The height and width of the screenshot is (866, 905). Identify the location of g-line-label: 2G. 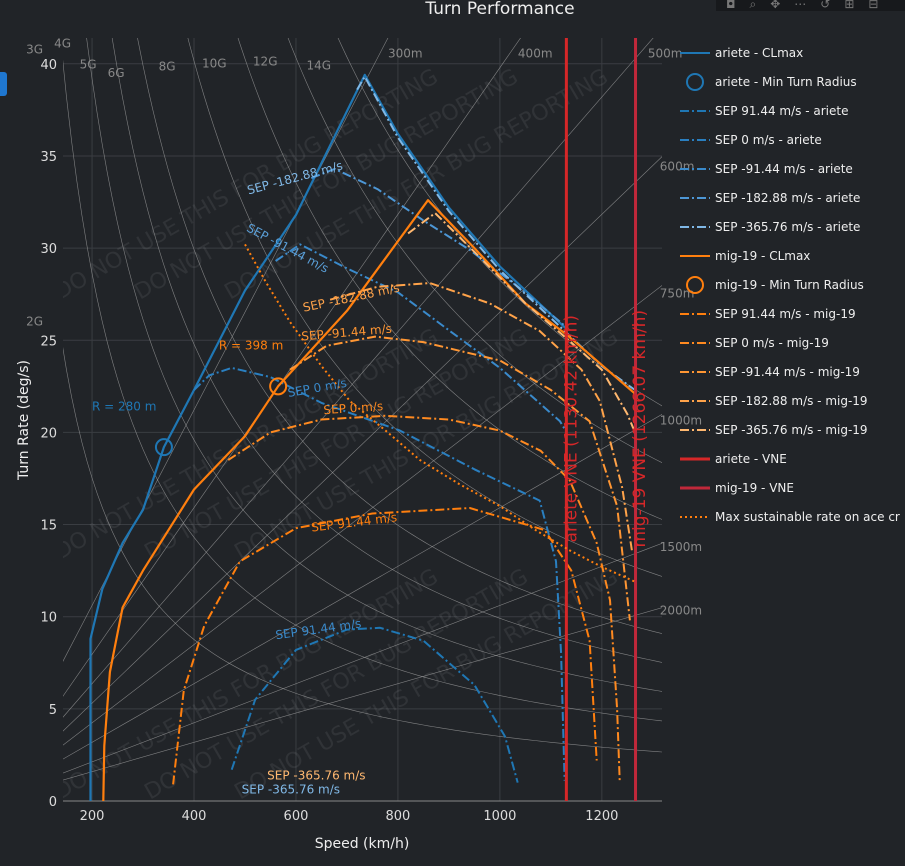
(34, 321).